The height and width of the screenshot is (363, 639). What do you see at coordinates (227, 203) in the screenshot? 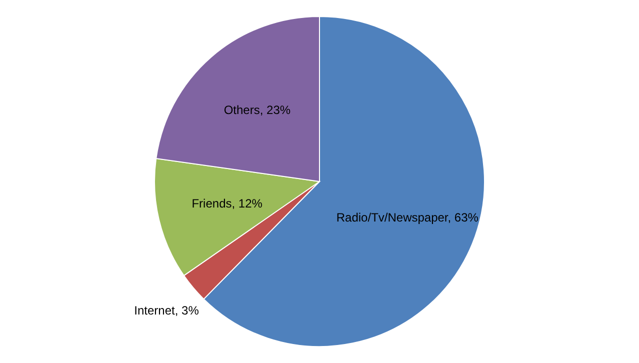
I see `slice-label: Friends, 12%` at bounding box center [227, 203].